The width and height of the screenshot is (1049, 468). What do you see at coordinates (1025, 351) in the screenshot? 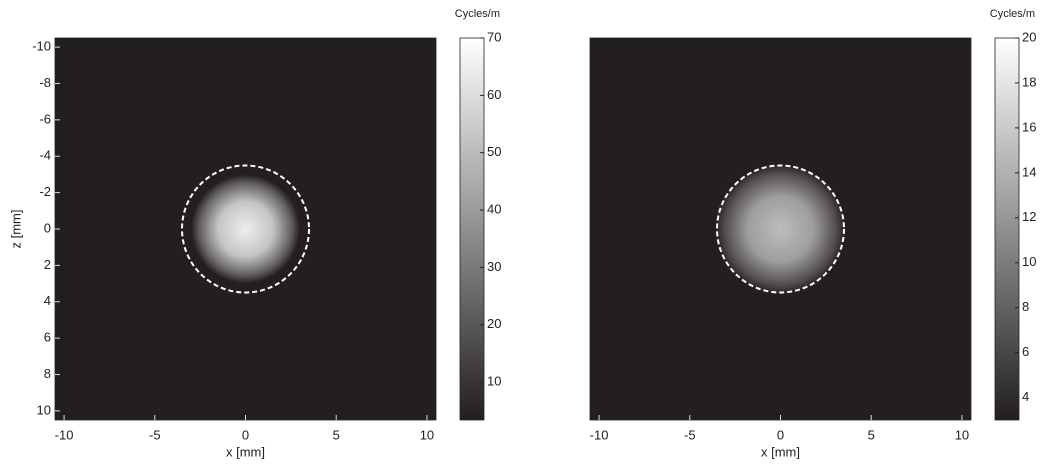
I see `colorbar-tick-label: 6` at bounding box center [1025, 351].